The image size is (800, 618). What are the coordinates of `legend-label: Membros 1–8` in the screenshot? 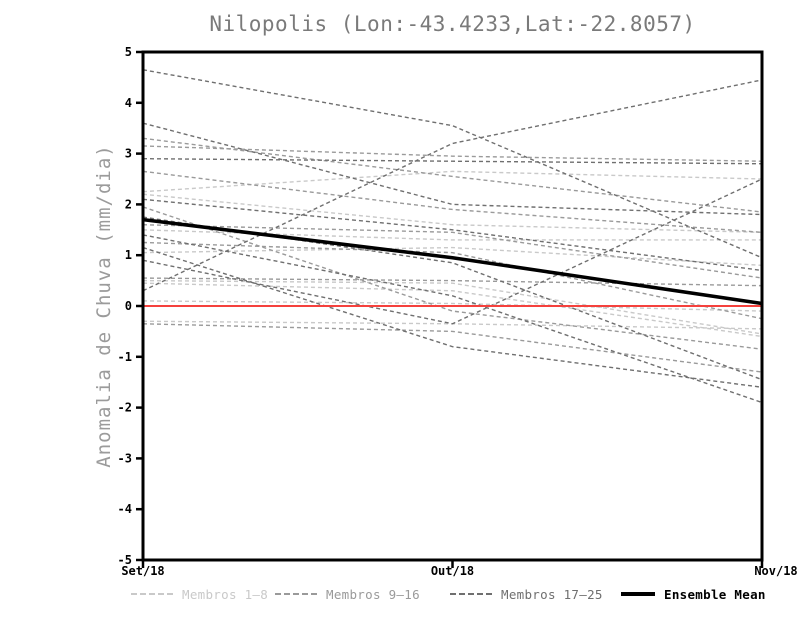 It's located at (225, 594).